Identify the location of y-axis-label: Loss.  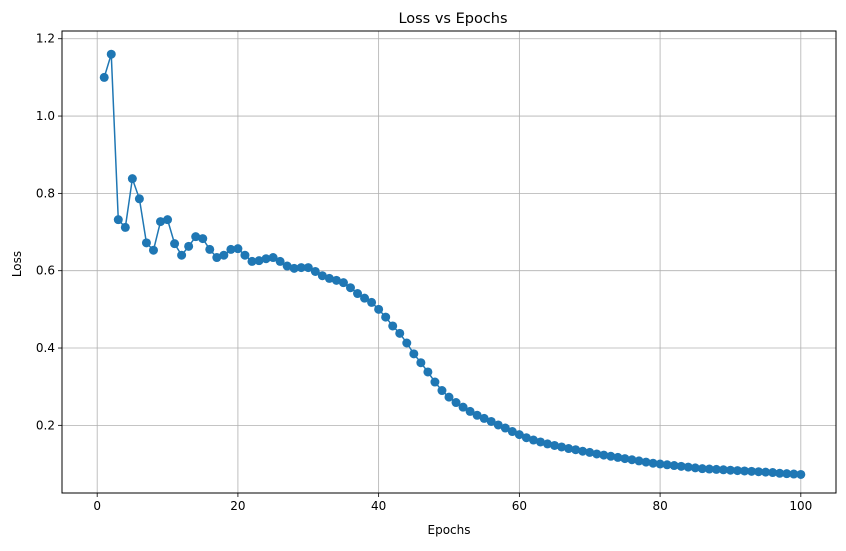
(17, 264).